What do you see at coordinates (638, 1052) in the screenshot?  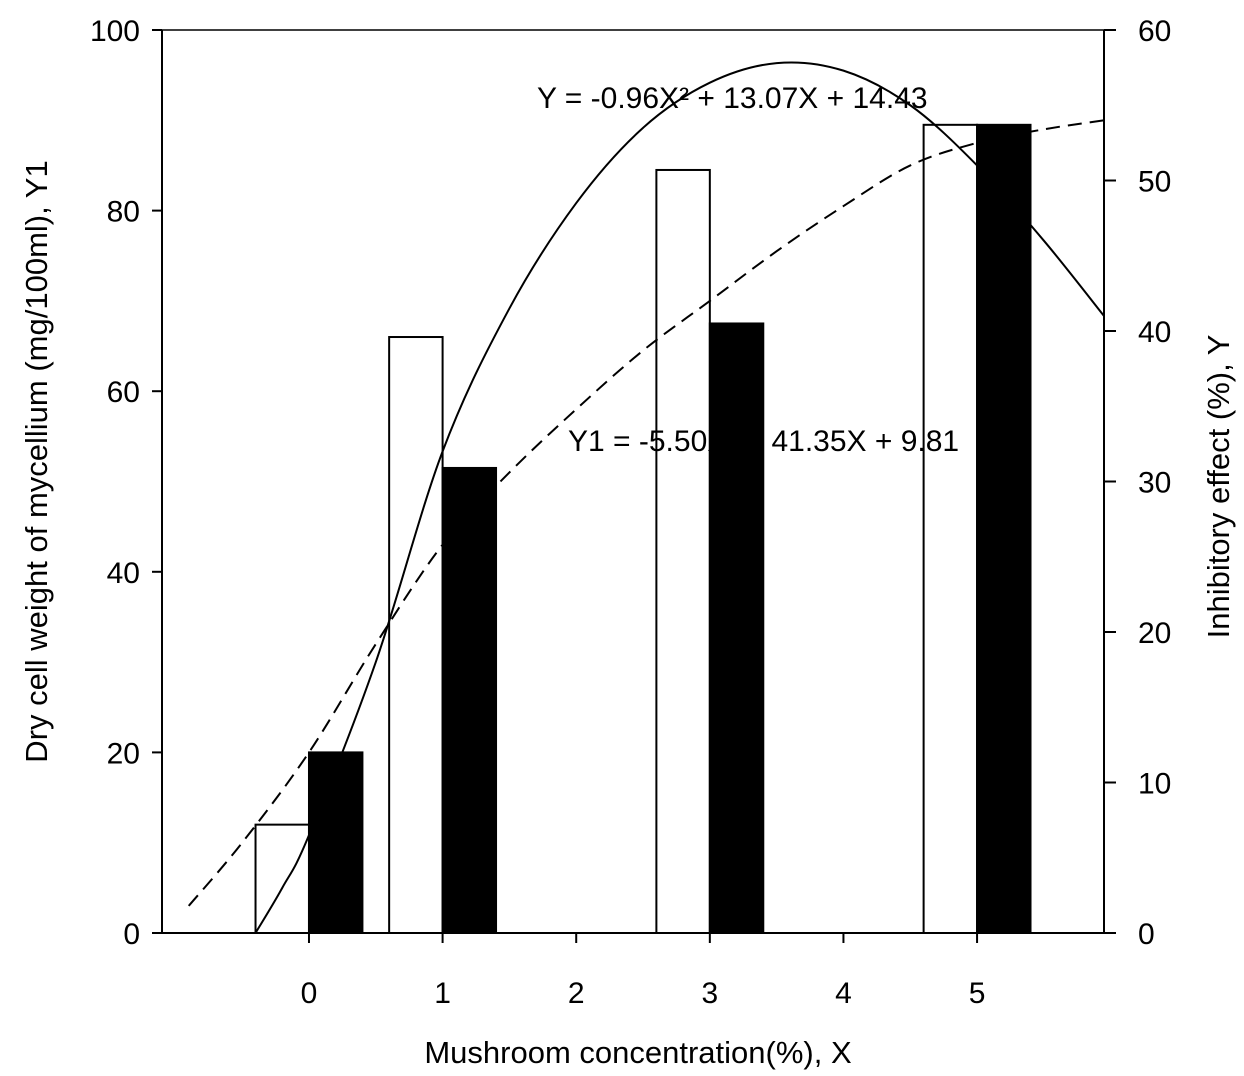 I see `x-axis-title: Mushroom concentration(%), X` at bounding box center [638, 1052].